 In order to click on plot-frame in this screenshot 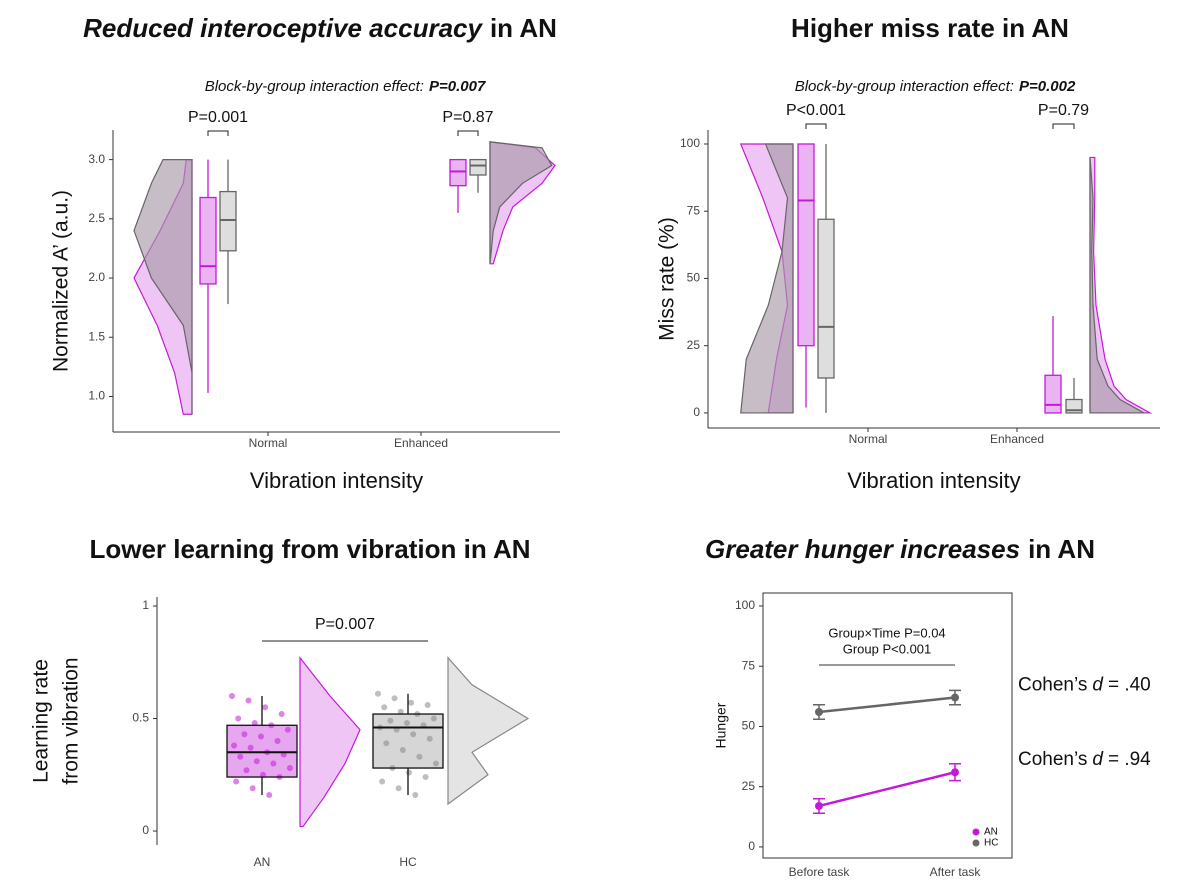, I will do `click(887, 725)`.